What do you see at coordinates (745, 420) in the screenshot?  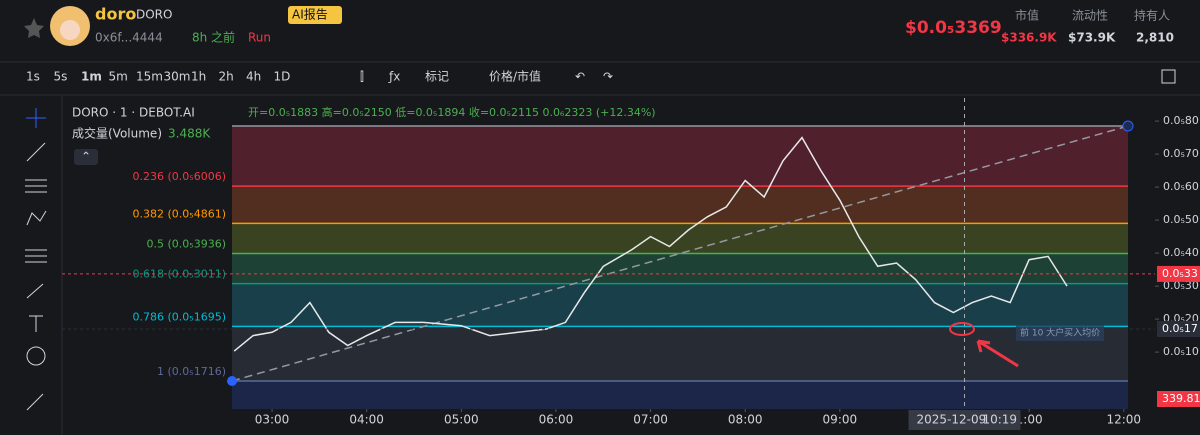 I see `x-tick-label: 08:00` at bounding box center [745, 420].